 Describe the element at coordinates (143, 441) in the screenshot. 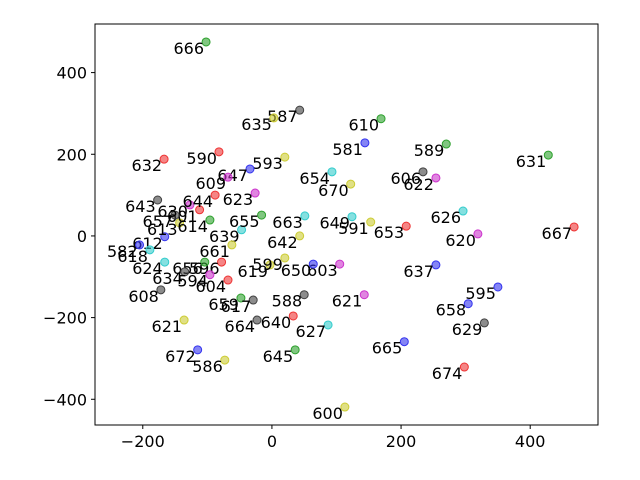

I see `x-tick-label: −200` at that location.